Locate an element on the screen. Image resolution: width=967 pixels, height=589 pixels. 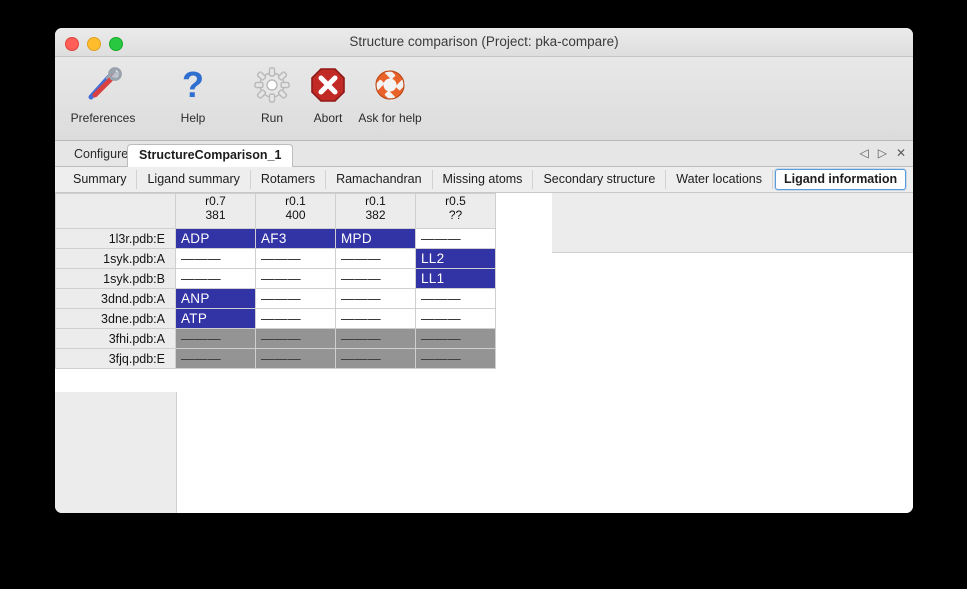
row-header-6: 3fjq.pdb:E is located at coordinates (115, 358).